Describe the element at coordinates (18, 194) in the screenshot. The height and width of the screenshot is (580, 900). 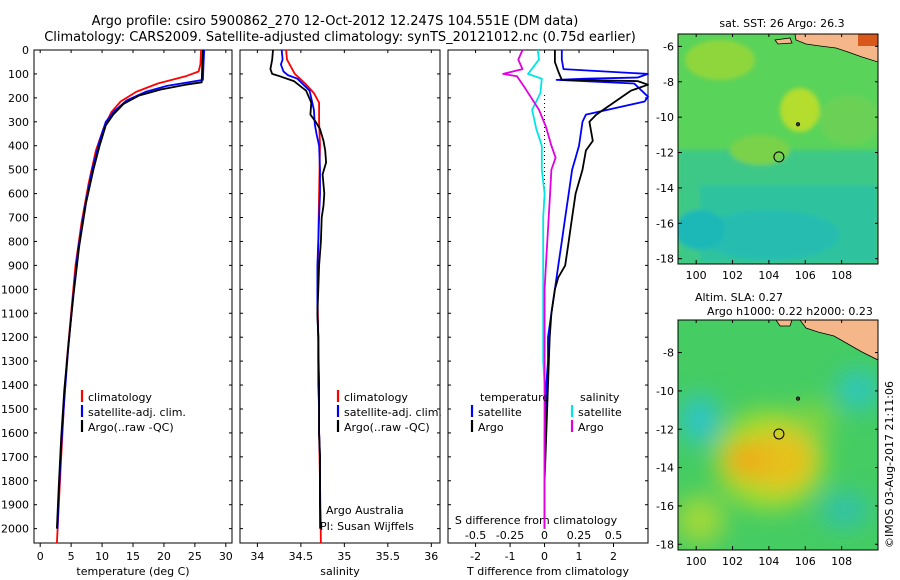
I see `temperature-ytick-label: 600` at that location.